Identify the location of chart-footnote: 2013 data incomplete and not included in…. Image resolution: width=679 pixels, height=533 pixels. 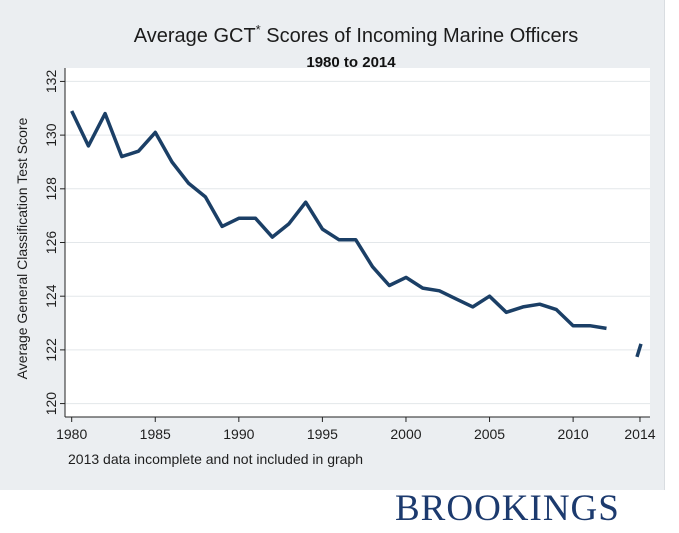
(215, 459).